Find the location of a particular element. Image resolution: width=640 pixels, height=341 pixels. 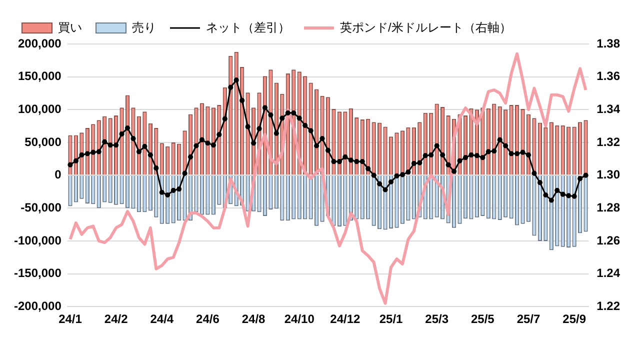

legend-label: 英ポンド/米ドルレート（右軸） is located at coordinates (426, 27).